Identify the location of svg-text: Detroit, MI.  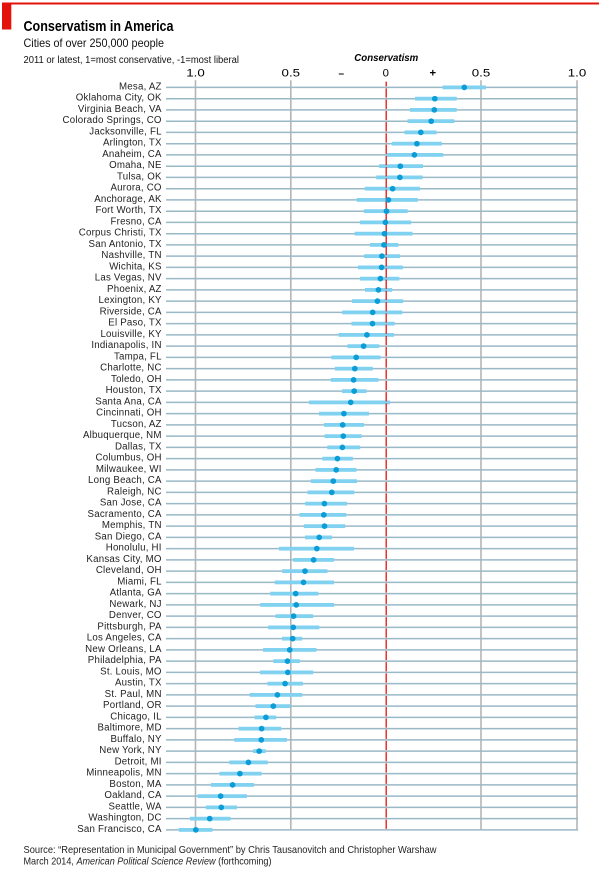
(138, 761).